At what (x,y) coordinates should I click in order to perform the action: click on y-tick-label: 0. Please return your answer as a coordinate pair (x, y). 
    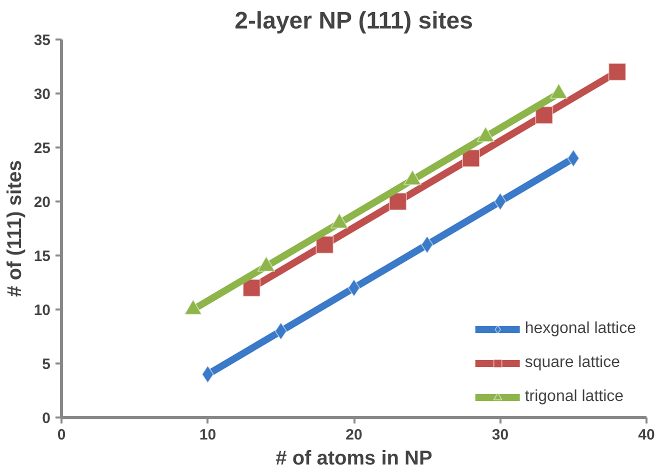
    Looking at the image, I should click on (46, 418).